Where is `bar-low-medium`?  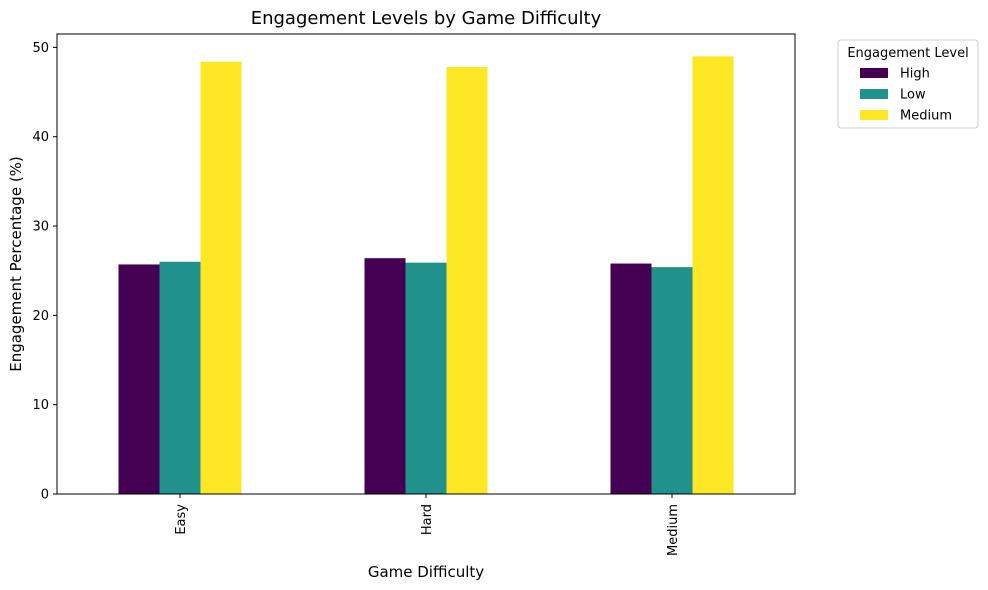
bar-low-medium is located at coordinates (672, 380).